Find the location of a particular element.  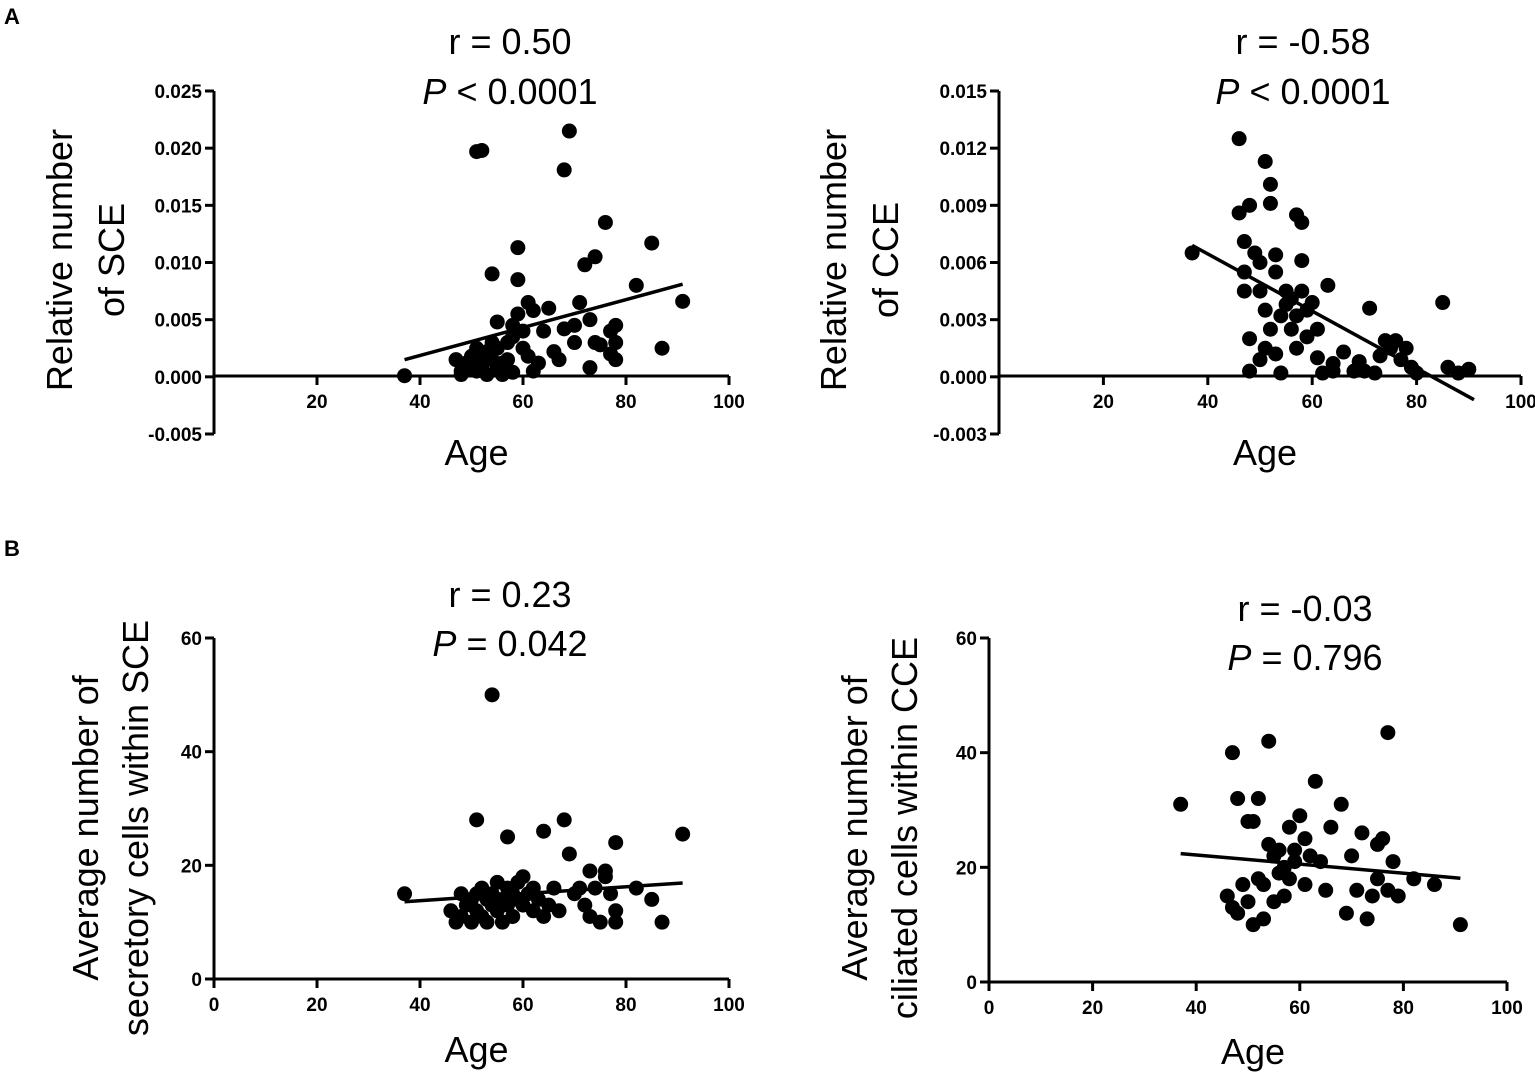

p-value-label: P < 0.0001 is located at coordinates (1302, 91).